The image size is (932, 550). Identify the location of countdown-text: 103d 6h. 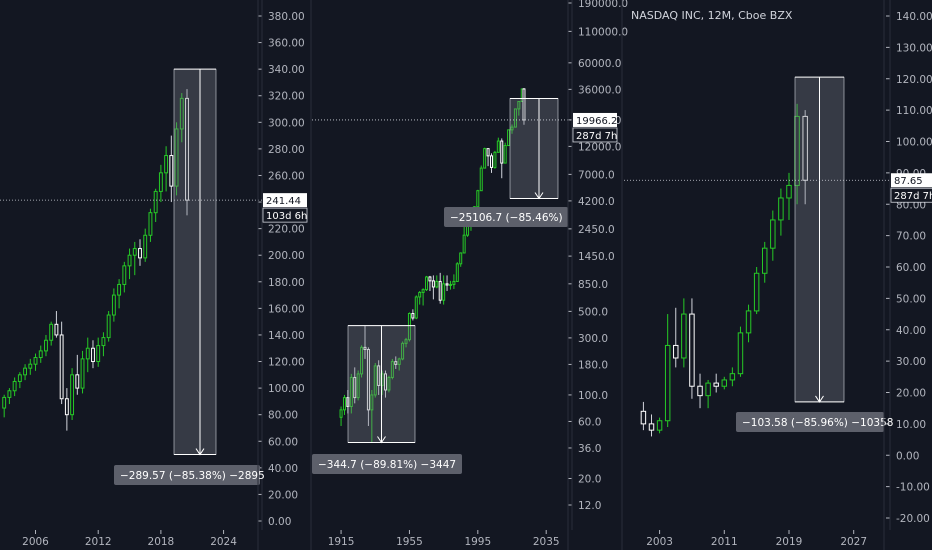
(286, 216).